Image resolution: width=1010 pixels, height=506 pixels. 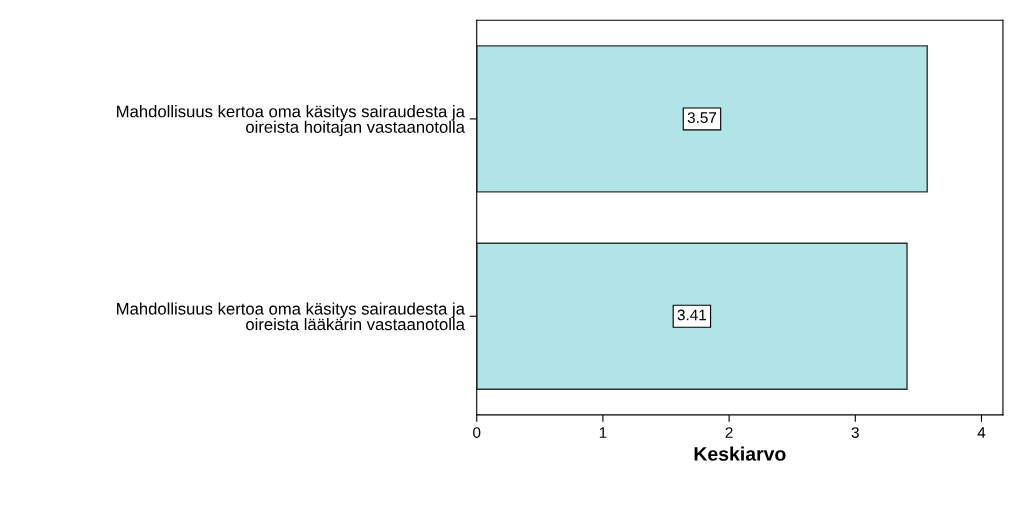 What do you see at coordinates (603, 432) in the screenshot?
I see `x-tick-label: 1` at bounding box center [603, 432].